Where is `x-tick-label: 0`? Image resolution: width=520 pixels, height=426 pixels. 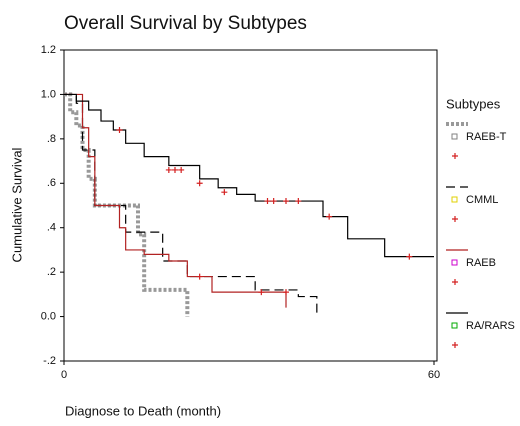 x-tick-label: 0 is located at coordinates (64, 375).